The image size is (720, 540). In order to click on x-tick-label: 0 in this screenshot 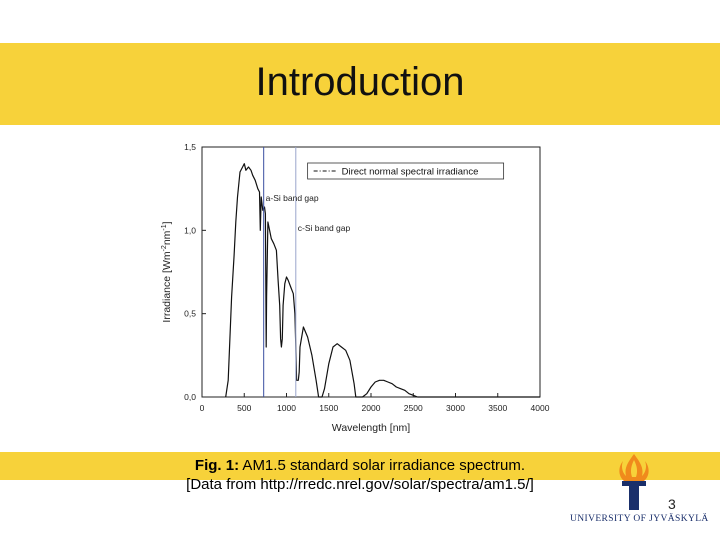, I will do `click(202, 408)`.